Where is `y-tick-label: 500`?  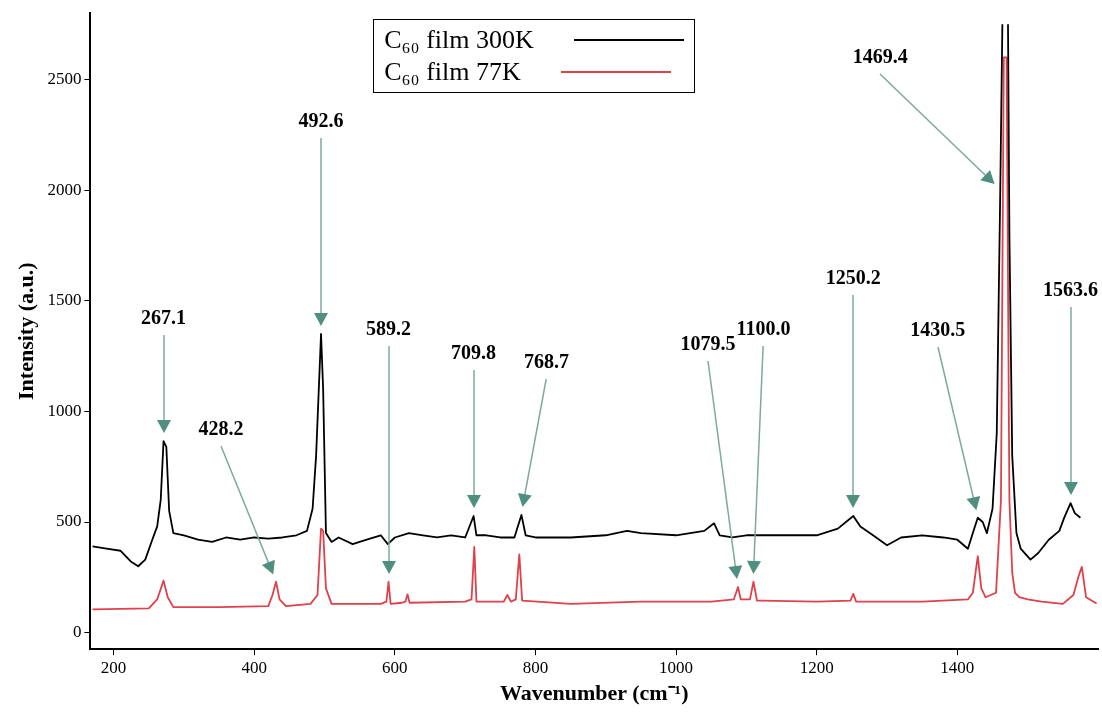 y-tick-label: 500 is located at coordinates (68, 521).